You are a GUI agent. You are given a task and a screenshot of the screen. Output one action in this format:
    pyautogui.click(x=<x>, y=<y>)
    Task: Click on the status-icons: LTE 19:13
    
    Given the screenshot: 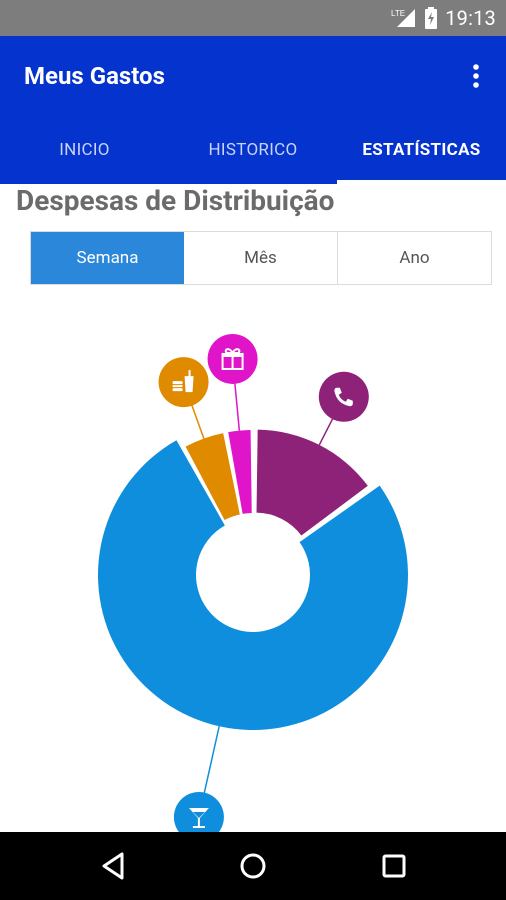 What is the action you would take?
    pyautogui.click(x=443, y=18)
    